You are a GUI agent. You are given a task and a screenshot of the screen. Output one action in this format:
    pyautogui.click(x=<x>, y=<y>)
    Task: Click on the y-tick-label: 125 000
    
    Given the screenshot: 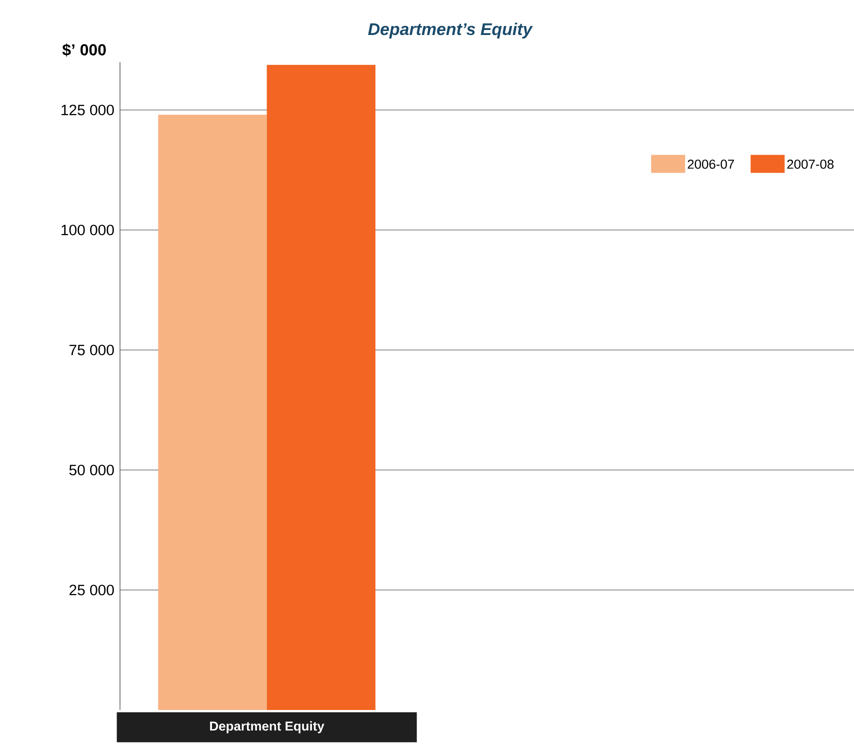 What is the action you would take?
    pyautogui.click(x=88, y=110)
    